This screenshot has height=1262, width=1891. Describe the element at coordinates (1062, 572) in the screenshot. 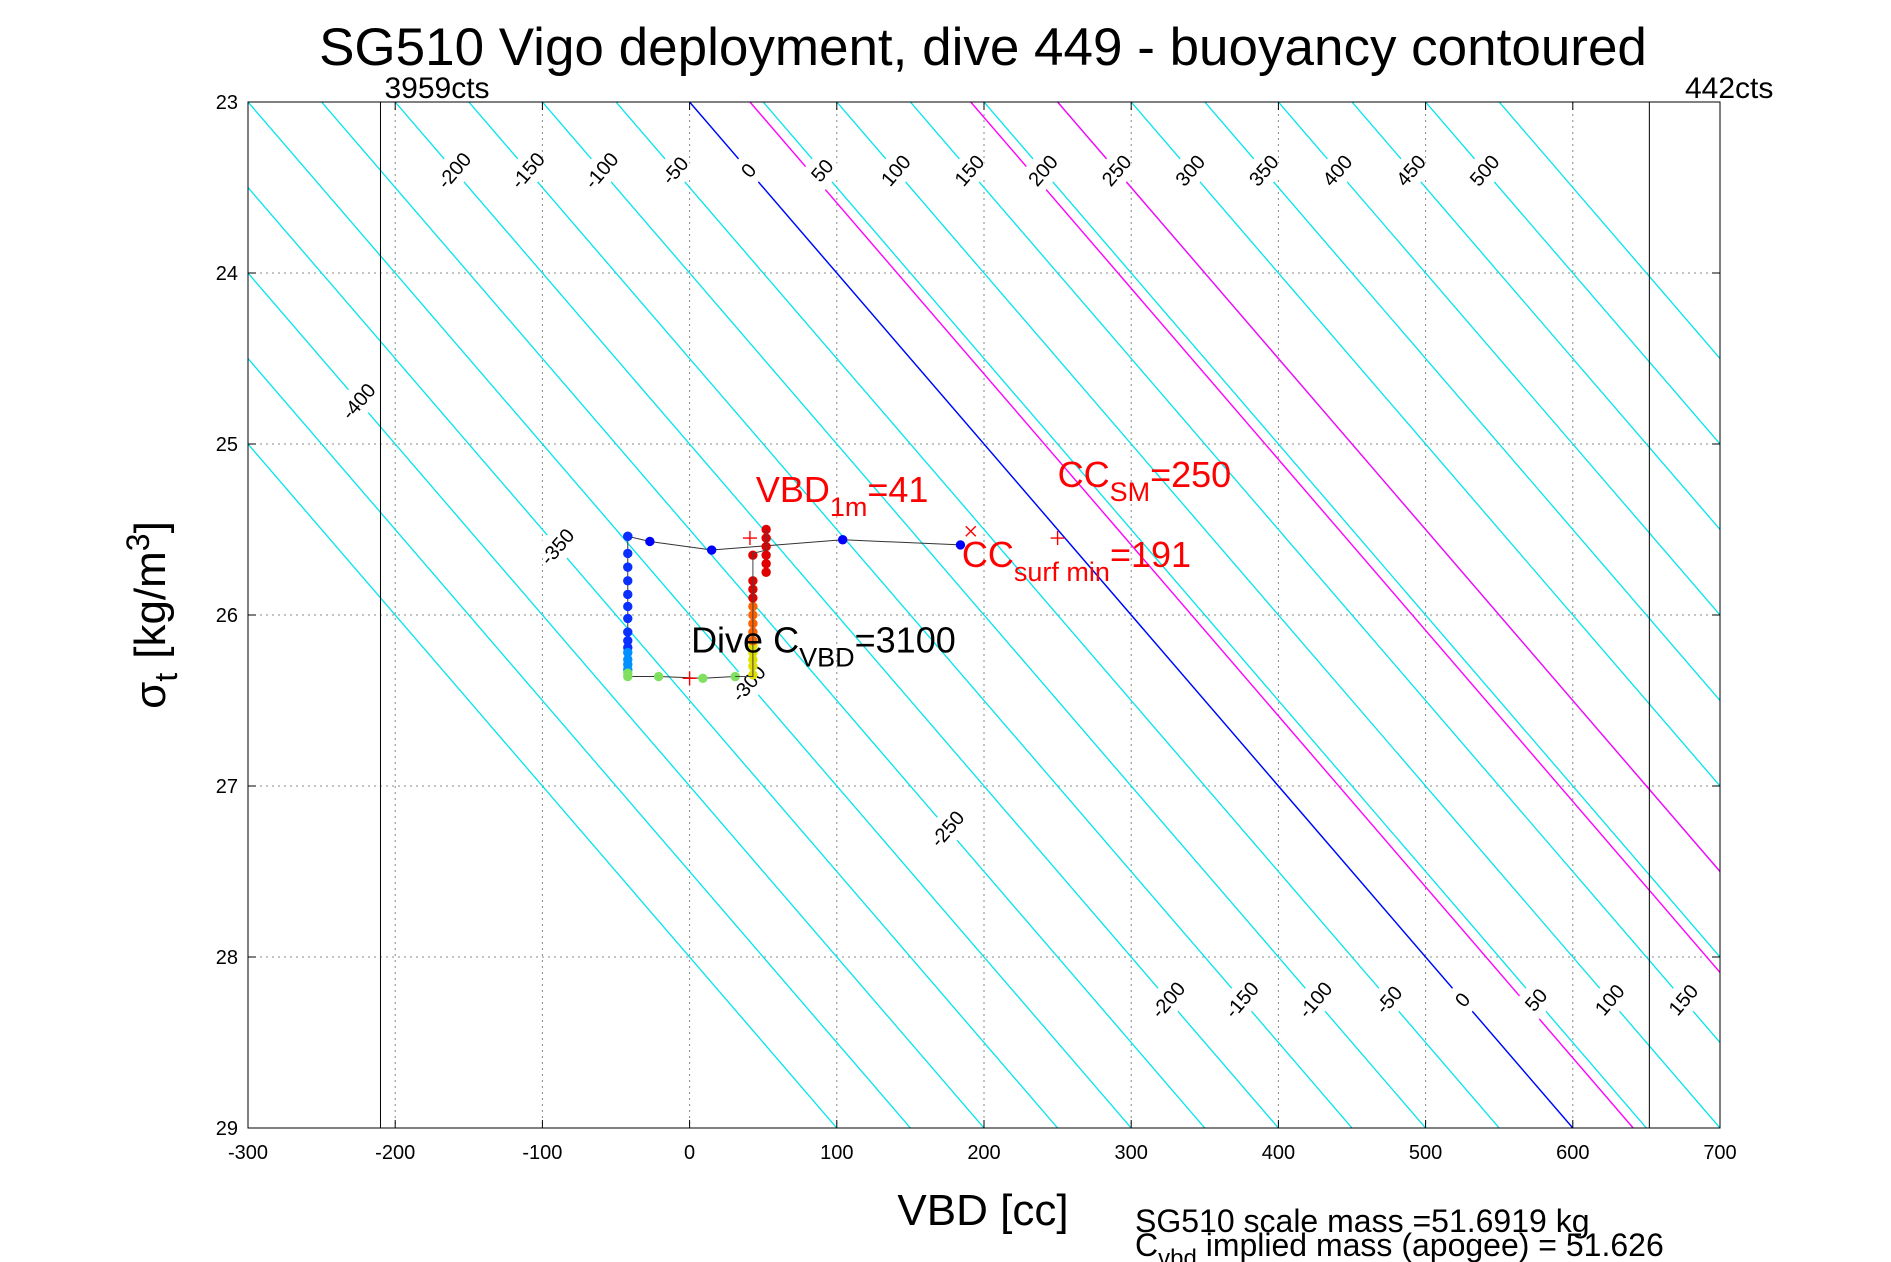

I see `annotation-sub: surf min` at that location.